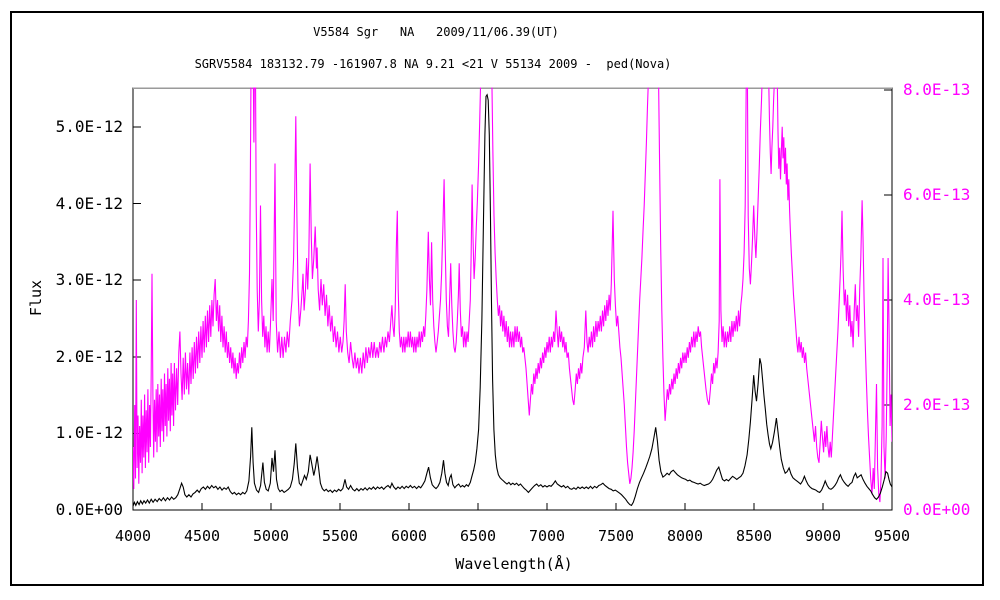 The image size is (1000, 600). I want to click on x-tick-label: 7000, so click(547, 536).